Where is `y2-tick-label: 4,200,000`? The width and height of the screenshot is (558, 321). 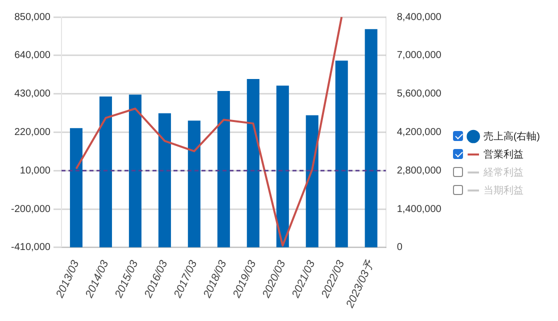 y2-tick-label: 4,200,000 is located at coordinates (419, 132).